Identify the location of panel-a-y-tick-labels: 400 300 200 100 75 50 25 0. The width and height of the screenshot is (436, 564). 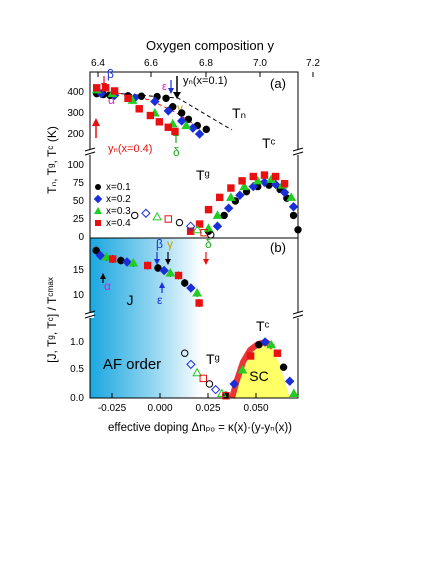
(75, 165).